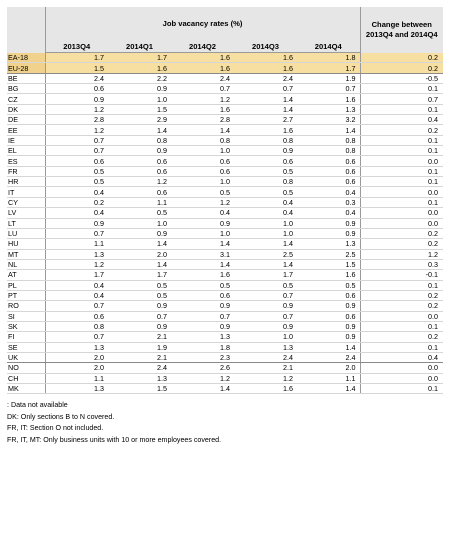 The height and width of the screenshot is (545, 450). I want to click on country-code: EL, so click(26, 151).